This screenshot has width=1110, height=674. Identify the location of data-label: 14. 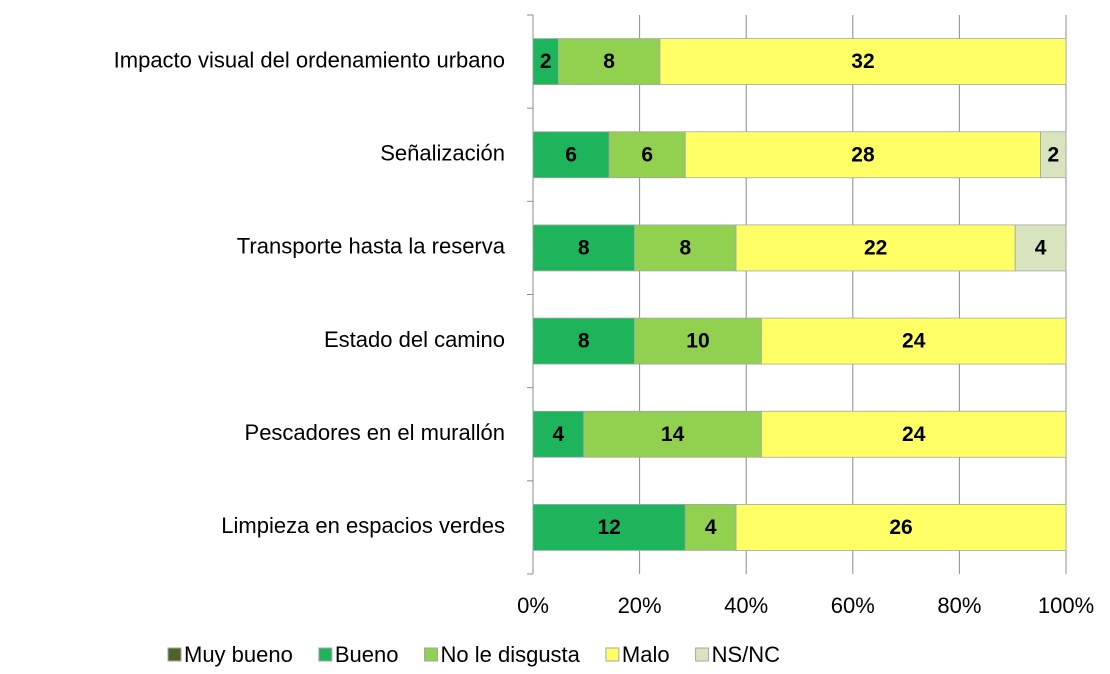
(673, 434).